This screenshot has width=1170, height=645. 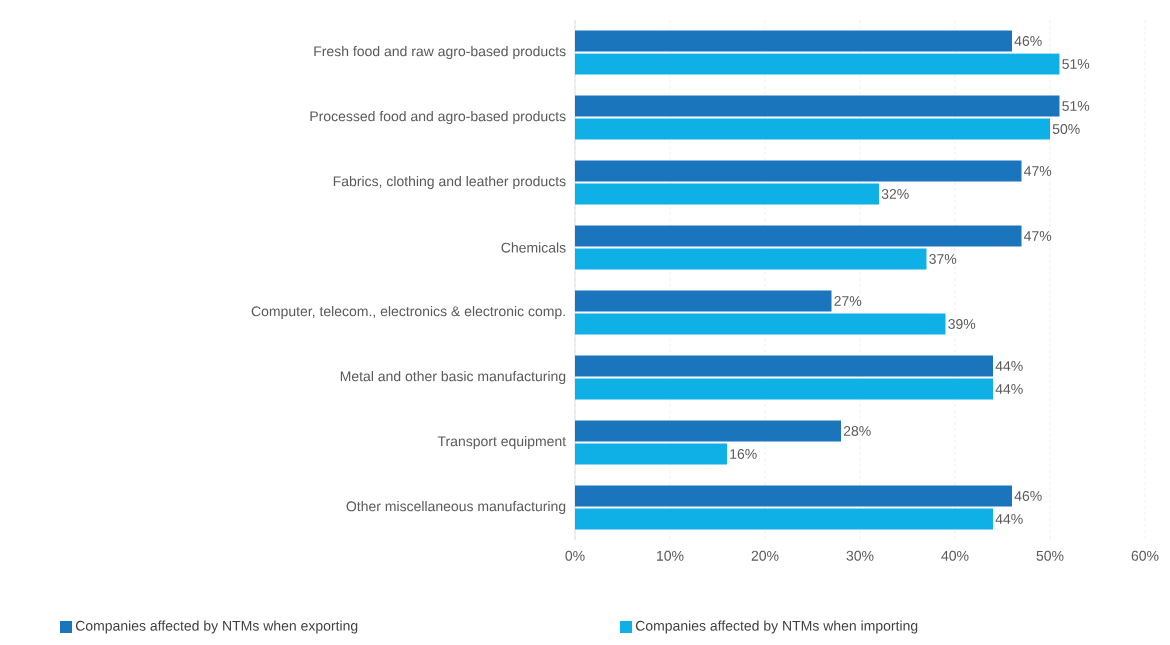 What do you see at coordinates (776, 627) in the screenshot?
I see `legend-label: Companies affected by NTMs when importing` at bounding box center [776, 627].